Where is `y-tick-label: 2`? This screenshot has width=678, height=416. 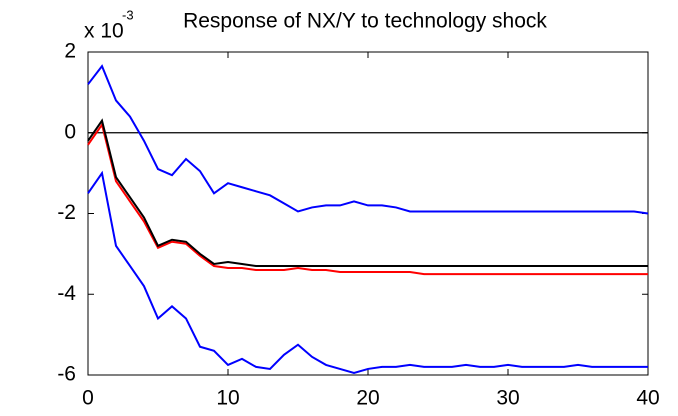 y-tick-label: 2 is located at coordinates (70, 51).